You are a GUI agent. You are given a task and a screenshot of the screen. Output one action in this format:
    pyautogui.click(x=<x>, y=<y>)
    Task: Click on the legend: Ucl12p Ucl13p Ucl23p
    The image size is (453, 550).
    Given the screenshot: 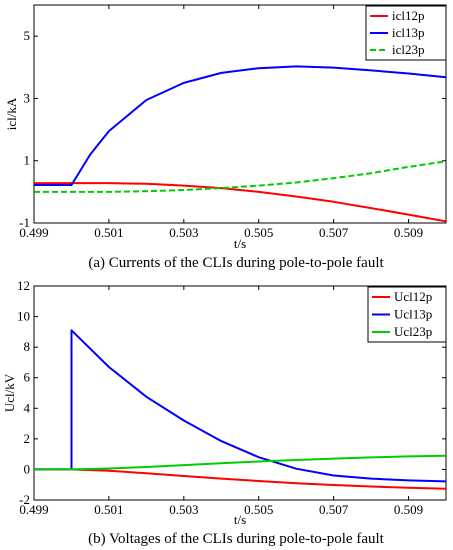 What is the action you would take?
    pyautogui.click(x=407, y=314)
    